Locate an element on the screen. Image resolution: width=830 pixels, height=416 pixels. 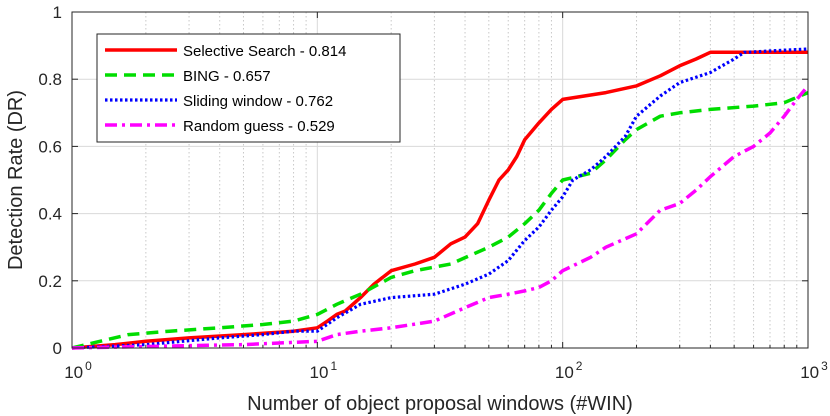
y-axis-label: Detection Rate (DR) is located at coordinates (16, 180).